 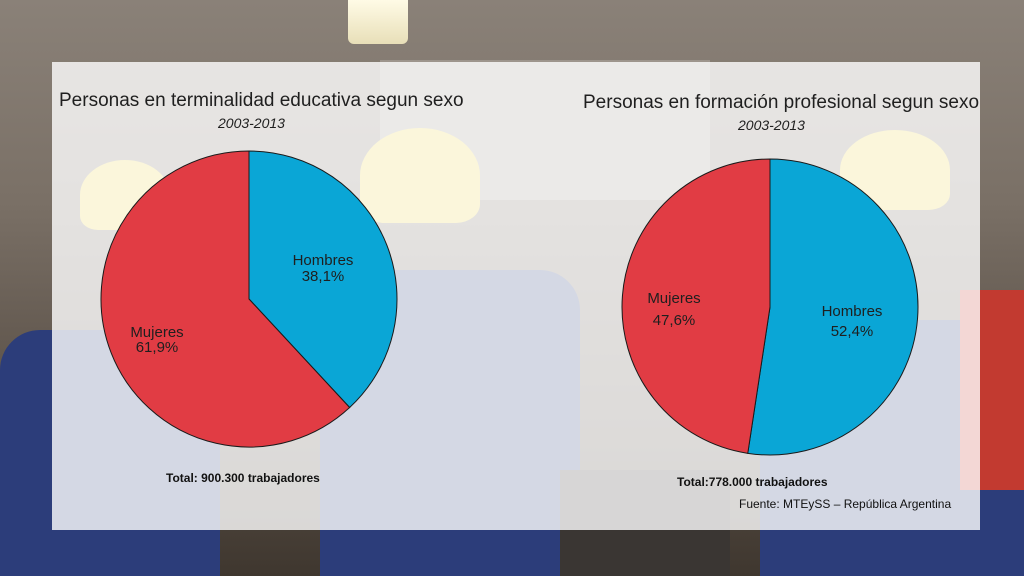 I want to click on ceiling-lamp, so click(x=378, y=22).